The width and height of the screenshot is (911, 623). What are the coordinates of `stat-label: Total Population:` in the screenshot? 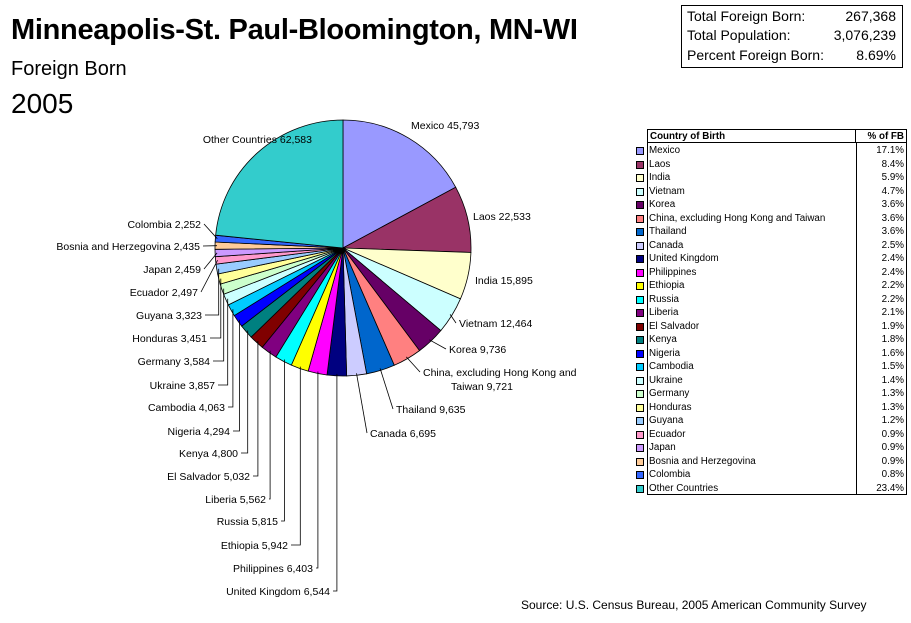 It's located at (739, 35).